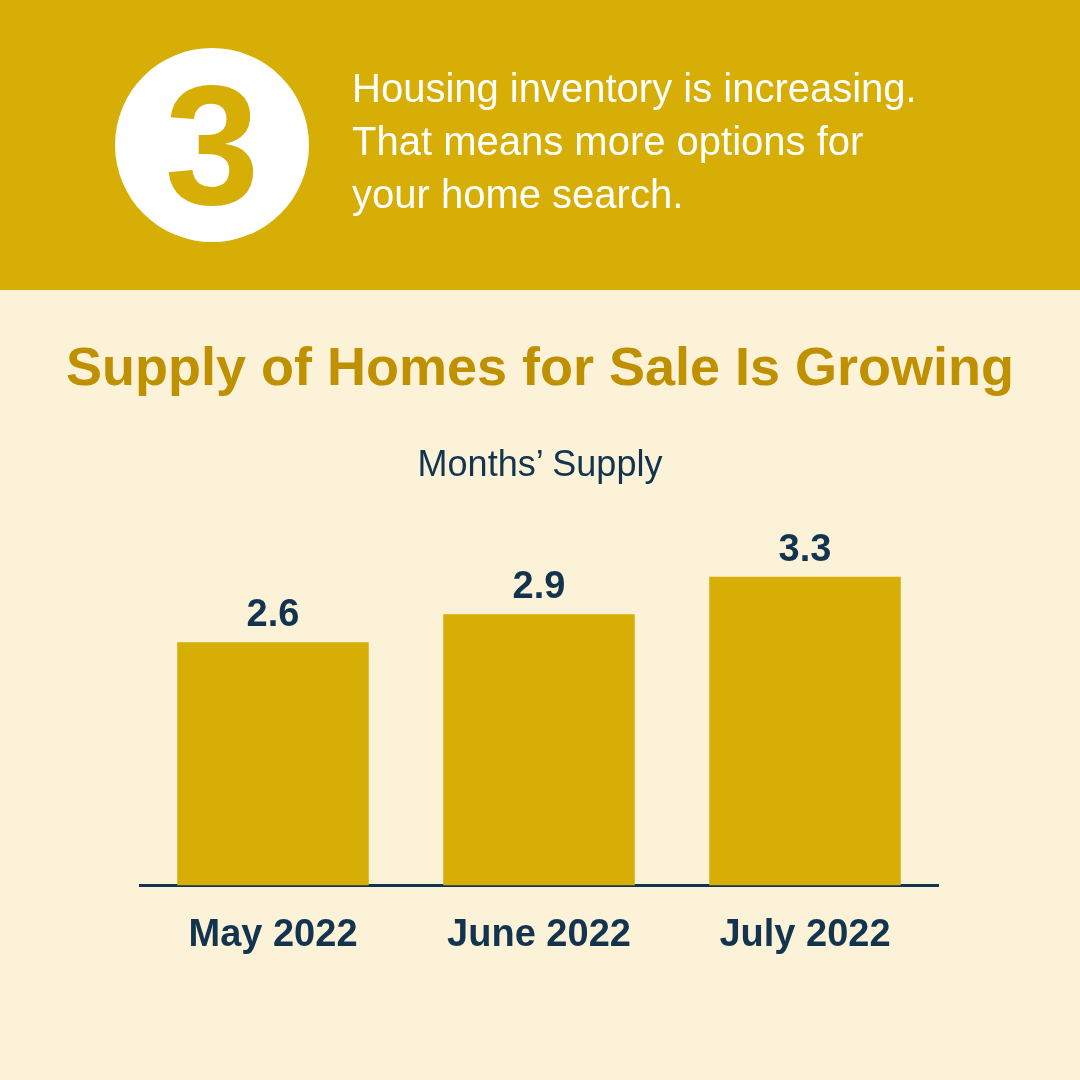 This screenshot has height=1080, width=1080. What do you see at coordinates (635, 141) in the screenshot?
I see `text: Housing inventory is increasing. That means more options for your home search.` at bounding box center [635, 141].